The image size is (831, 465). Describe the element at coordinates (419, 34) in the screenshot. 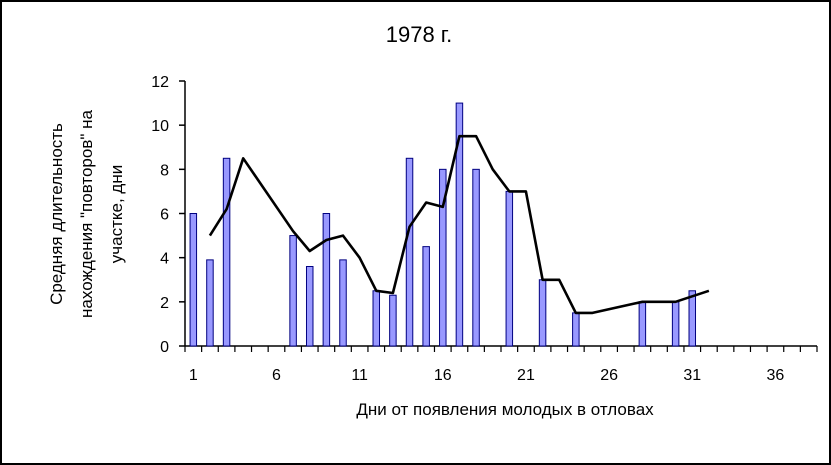

I see `chart-title: 1978 г.` at that location.